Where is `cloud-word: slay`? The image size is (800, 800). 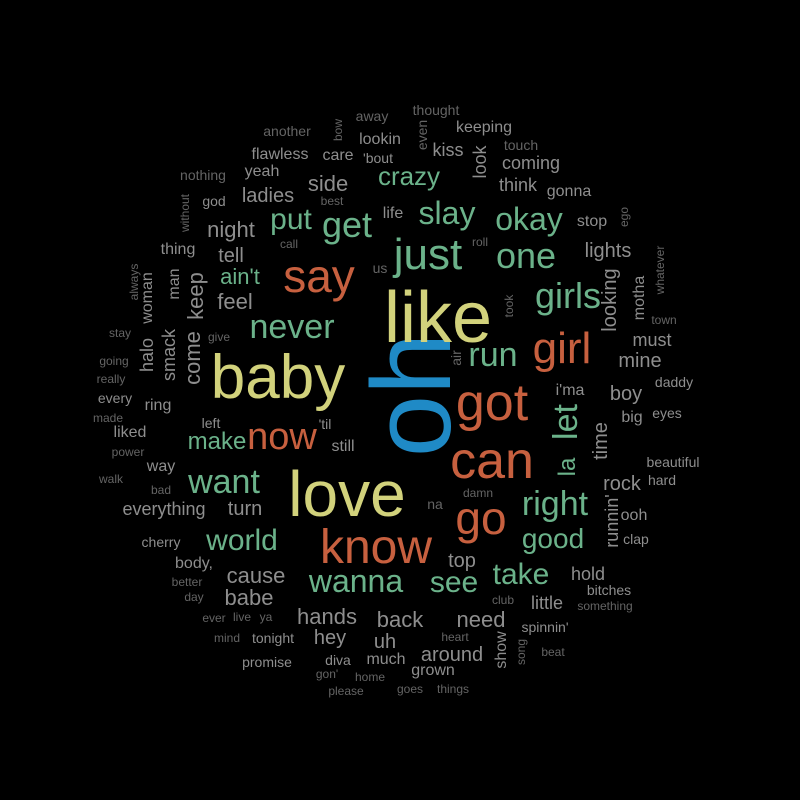 cloud-word: slay is located at coordinates (447, 213).